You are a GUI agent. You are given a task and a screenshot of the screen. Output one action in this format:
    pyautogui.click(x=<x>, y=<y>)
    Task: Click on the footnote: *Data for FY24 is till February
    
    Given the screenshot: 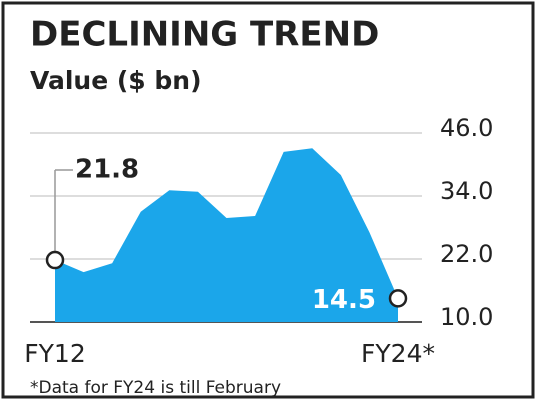 What is the action you would take?
    pyautogui.click(x=155, y=388)
    